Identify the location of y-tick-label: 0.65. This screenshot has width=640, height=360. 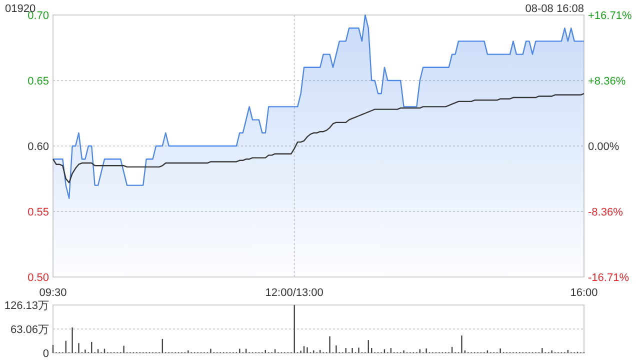
(38, 82).